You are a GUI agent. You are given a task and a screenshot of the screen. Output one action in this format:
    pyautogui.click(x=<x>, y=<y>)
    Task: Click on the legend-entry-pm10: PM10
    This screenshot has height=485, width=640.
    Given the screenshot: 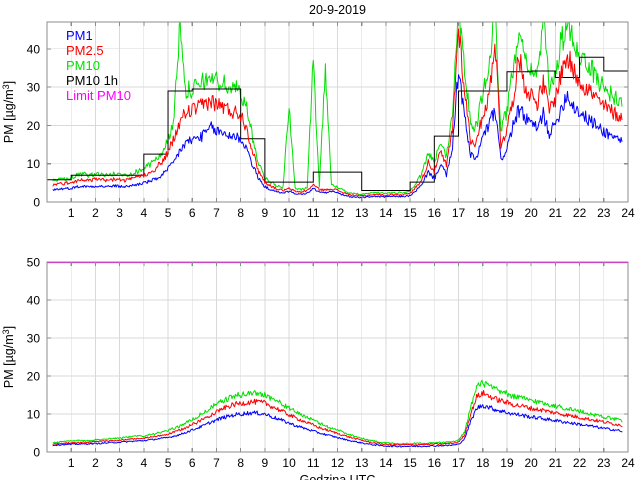 What is the action you would take?
    pyautogui.click(x=83, y=65)
    